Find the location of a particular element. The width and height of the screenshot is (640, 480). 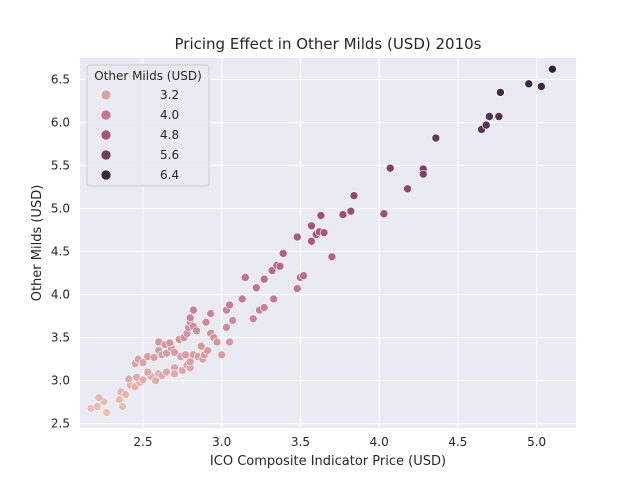

legend-items: 3.2 4.0 4.8 5.6 6.4 is located at coordinates (139, 135).